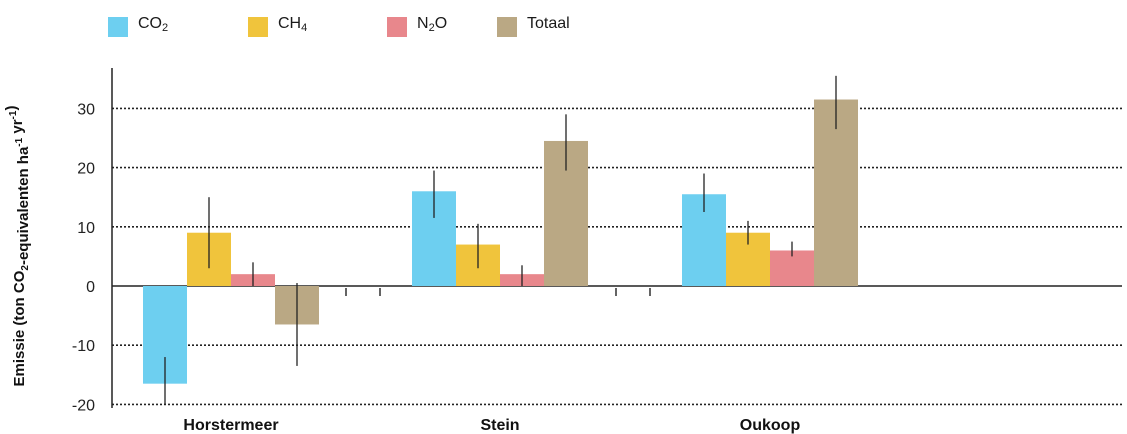 The height and width of the screenshot is (434, 1127). What do you see at coordinates (408, 29) in the screenshot?
I see `legend: CO2 CH4 N2O Totaal` at bounding box center [408, 29].